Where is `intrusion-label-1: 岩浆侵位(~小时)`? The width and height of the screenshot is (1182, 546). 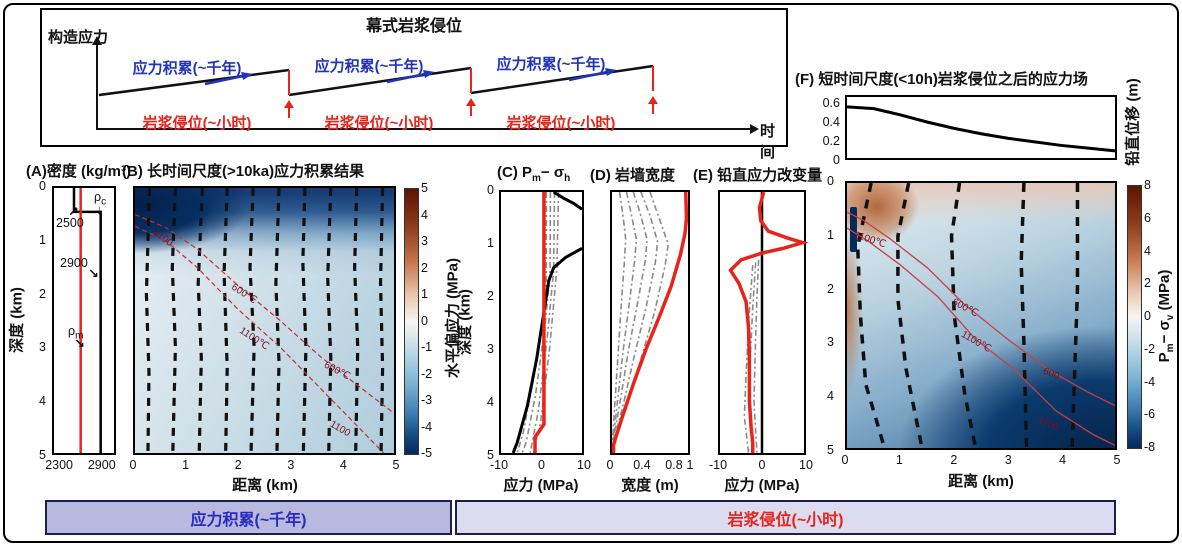 intrusion-label-1: 岩浆侵位(~小时) is located at coordinates (197, 123).